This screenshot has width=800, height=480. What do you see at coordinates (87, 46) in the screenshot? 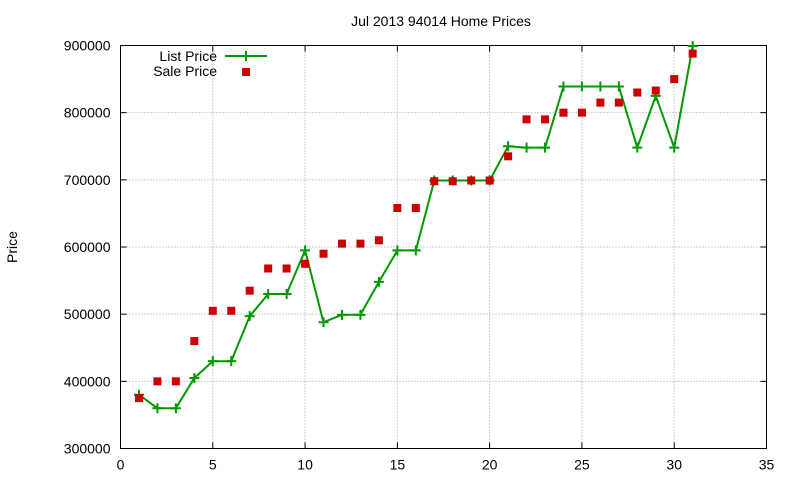
I see `y-tick-label: 900000` at bounding box center [87, 46].